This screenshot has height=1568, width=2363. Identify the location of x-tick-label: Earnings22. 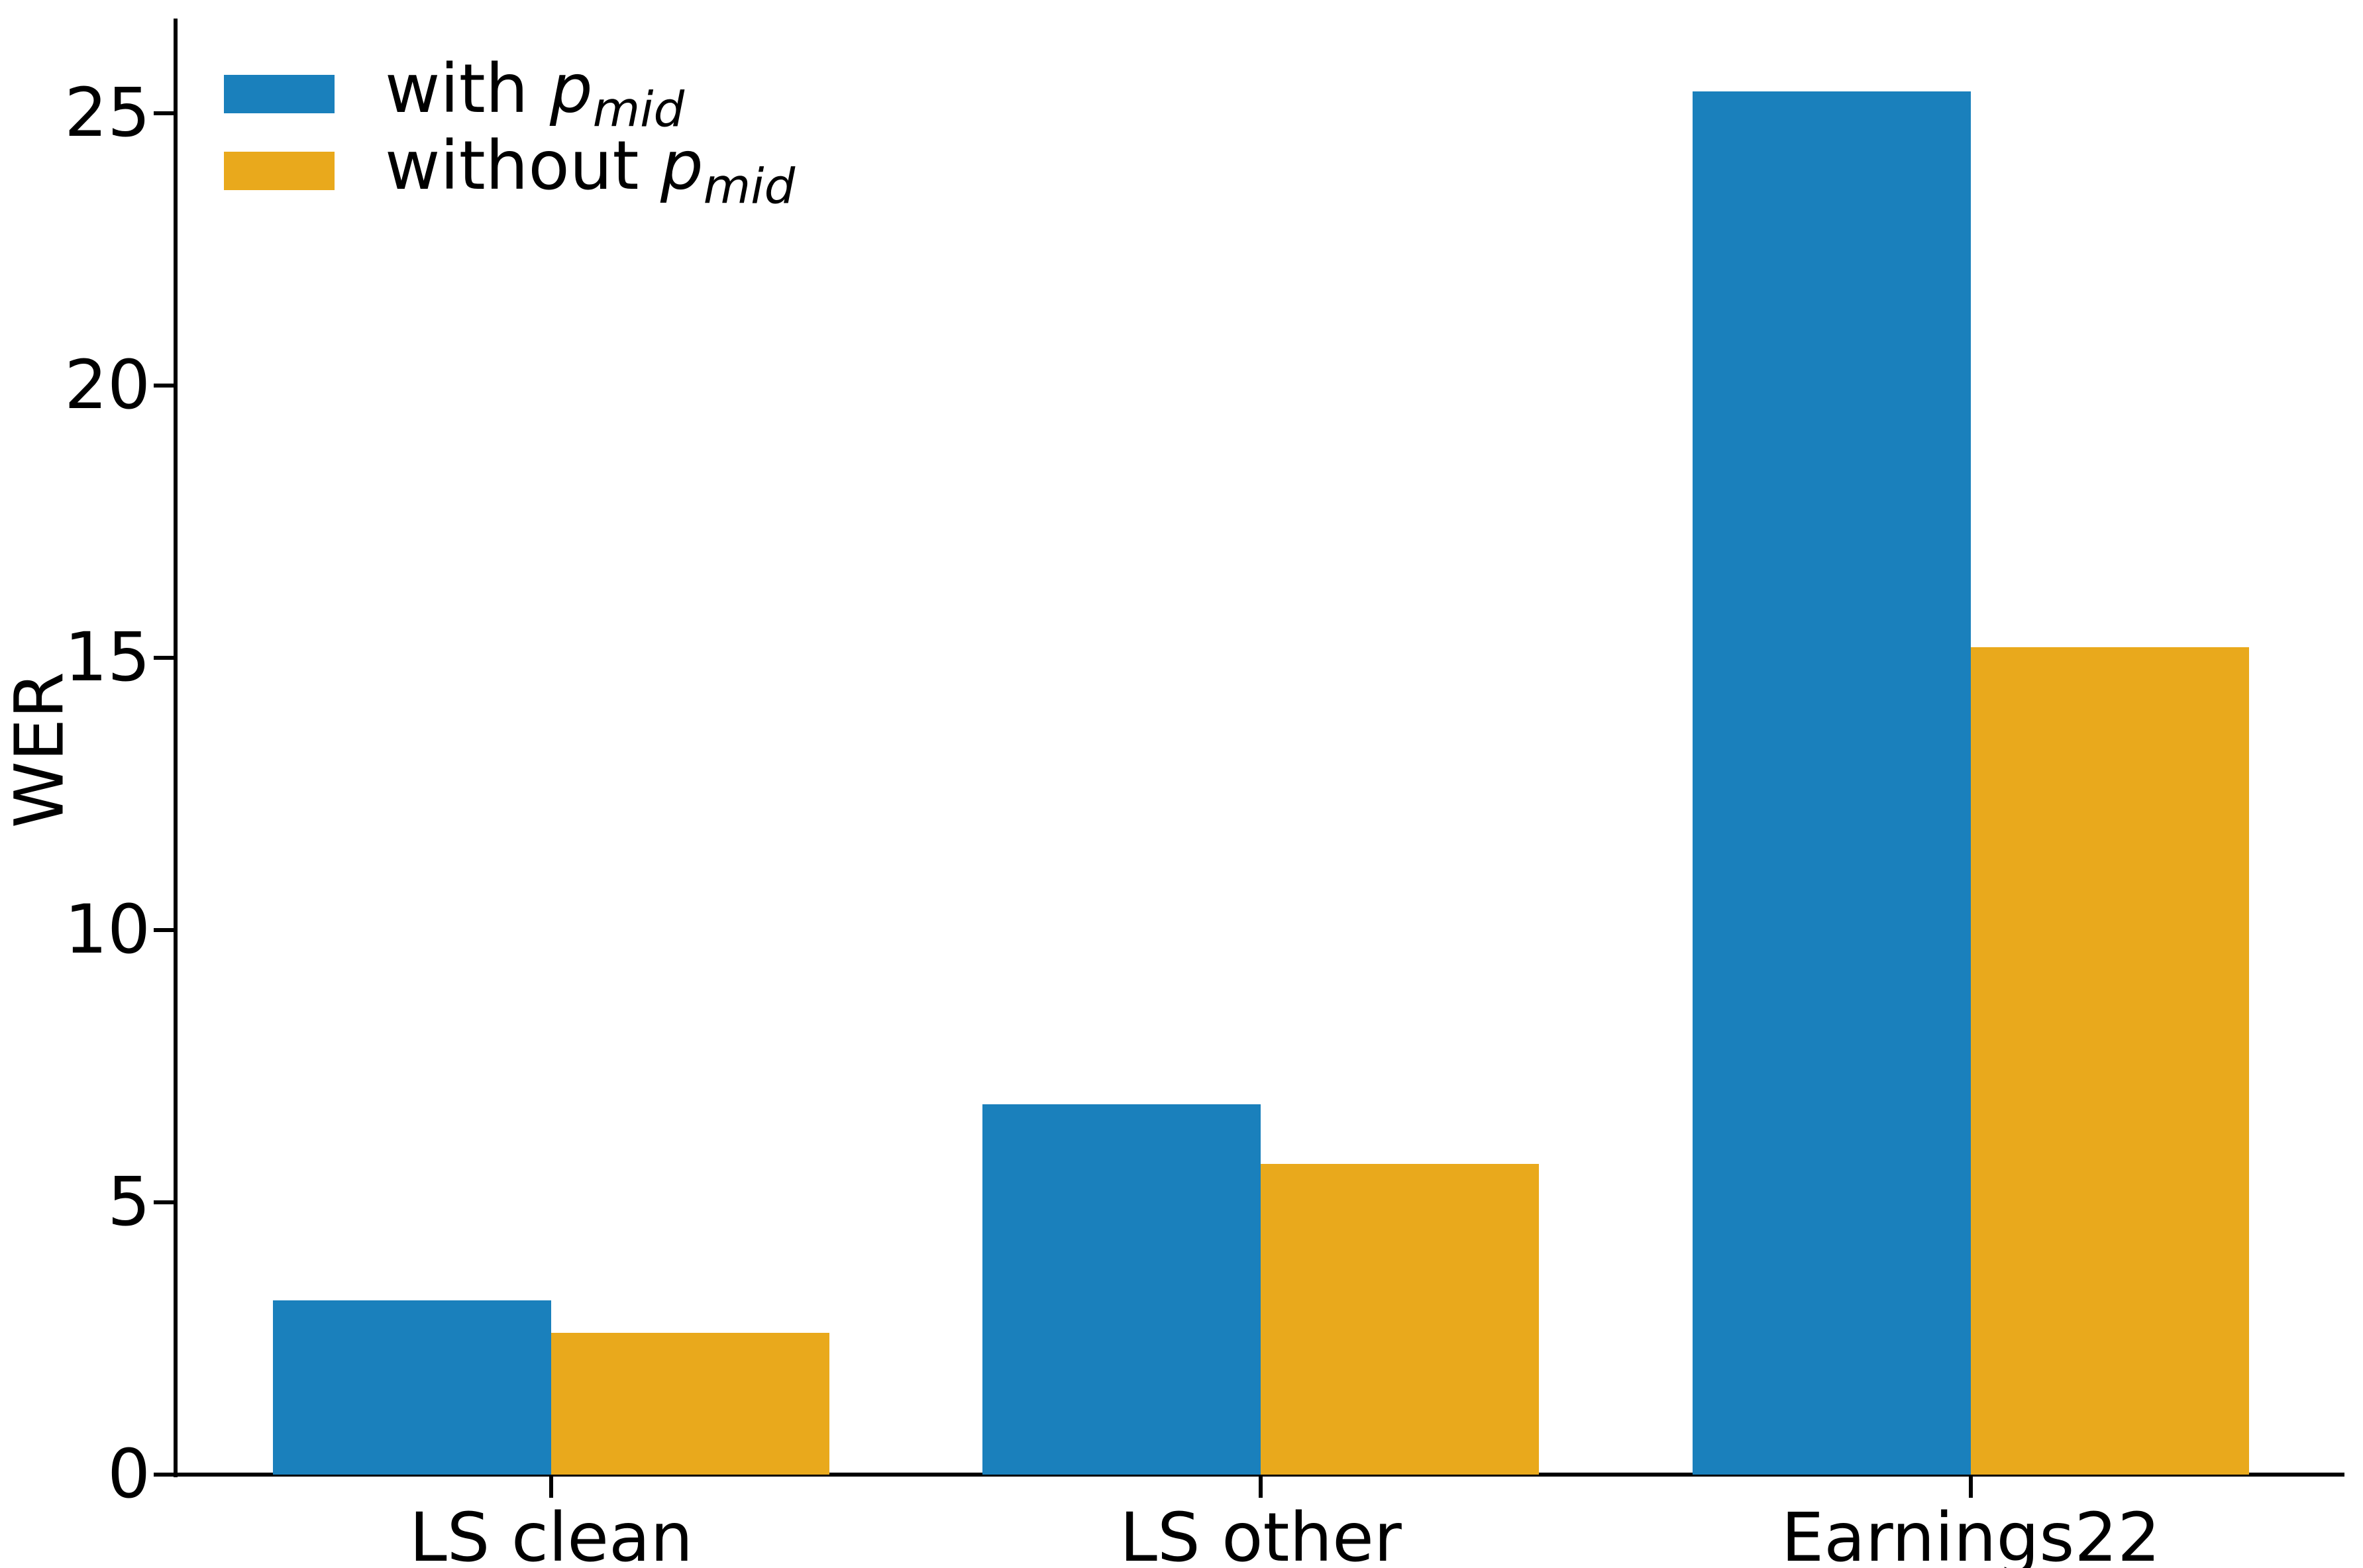
(1971, 1533).